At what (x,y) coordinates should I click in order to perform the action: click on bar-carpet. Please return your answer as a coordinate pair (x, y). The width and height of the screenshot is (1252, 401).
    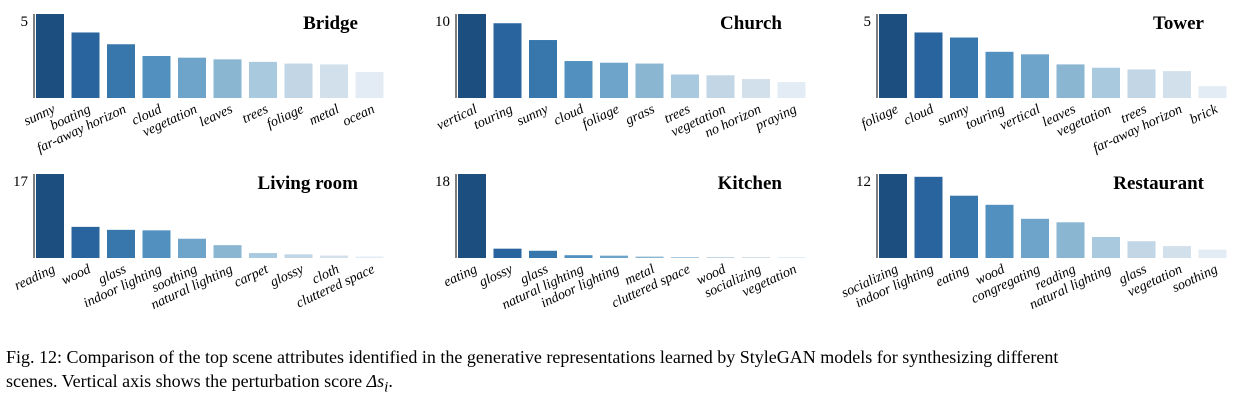
    Looking at the image, I should click on (263, 255).